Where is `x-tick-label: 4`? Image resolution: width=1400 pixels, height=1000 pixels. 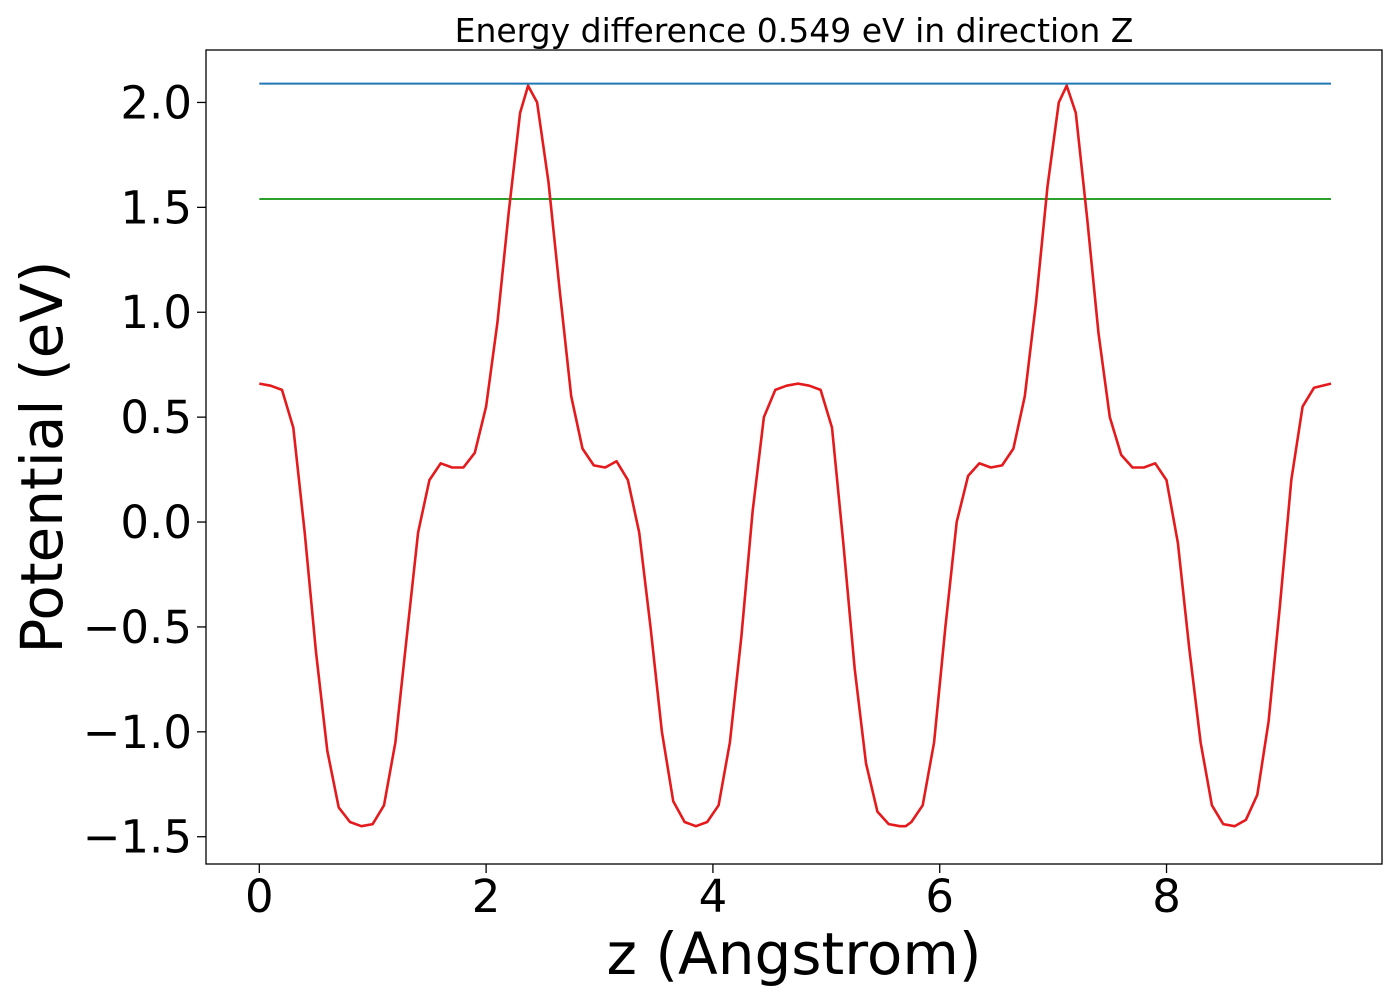 x-tick-label: 4 is located at coordinates (713, 896).